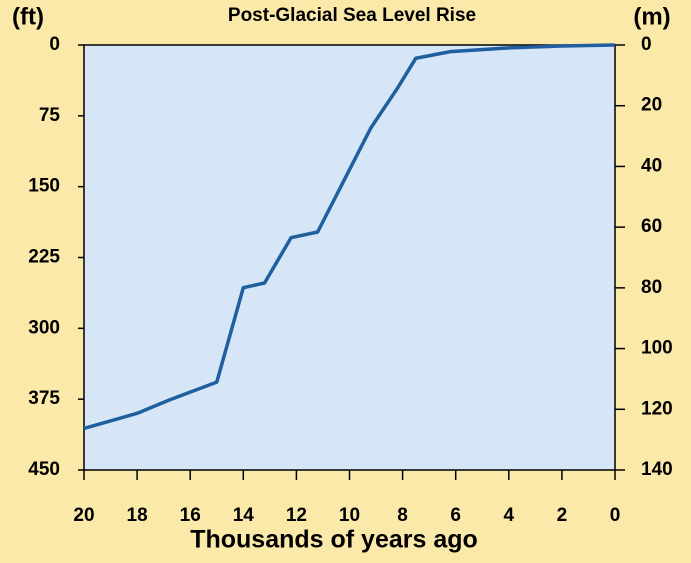  Describe the element at coordinates (296, 515) in the screenshot. I see `x-tick-label: 12` at that location.